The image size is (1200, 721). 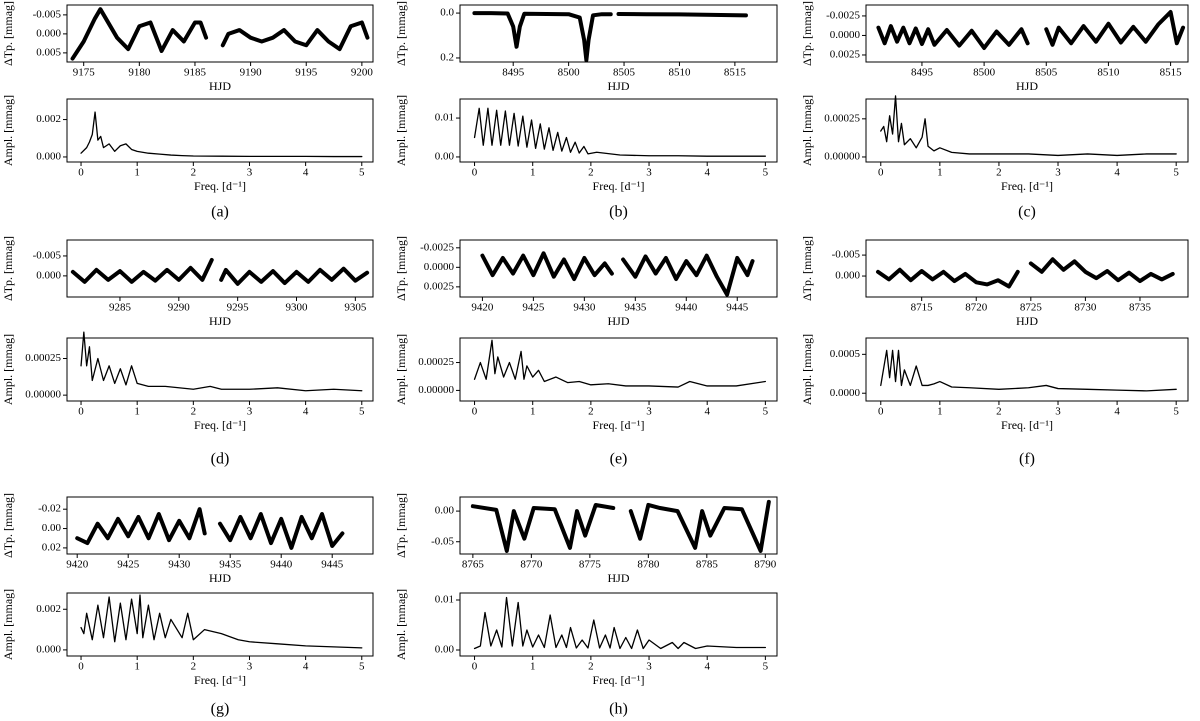 What do you see at coordinates (845, 393) in the screenshot?
I see `y-tick-label: 0.0000` at bounding box center [845, 393].